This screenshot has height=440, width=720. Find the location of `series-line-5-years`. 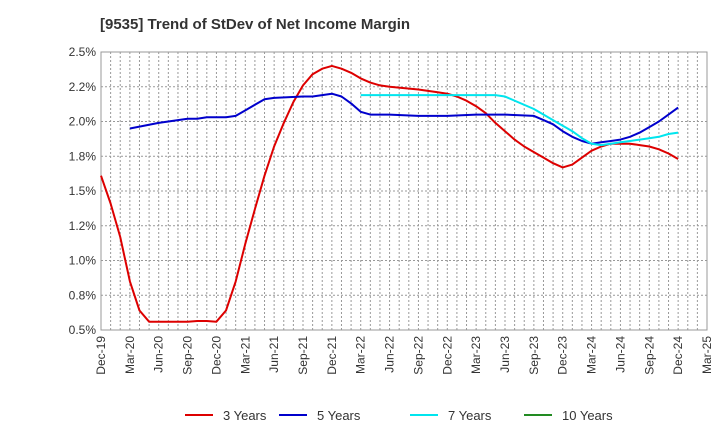

series-line-5-years is located at coordinates (404, 118).